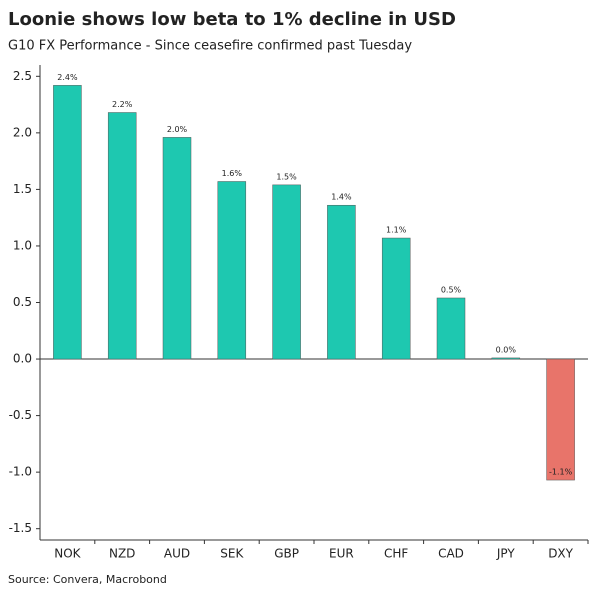 The height and width of the screenshot is (601, 601). What do you see at coordinates (22, 302) in the screenshot?
I see `y-tick-label: 0.5` at bounding box center [22, 302].